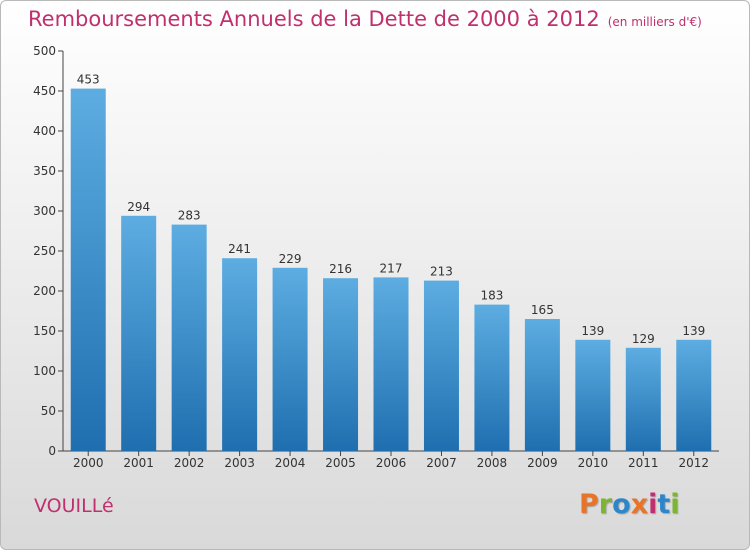 The image size is (750, 550). Describe the element at coordinates (639, 504) in the screenshot. I see `logo-letter: x` at that location.